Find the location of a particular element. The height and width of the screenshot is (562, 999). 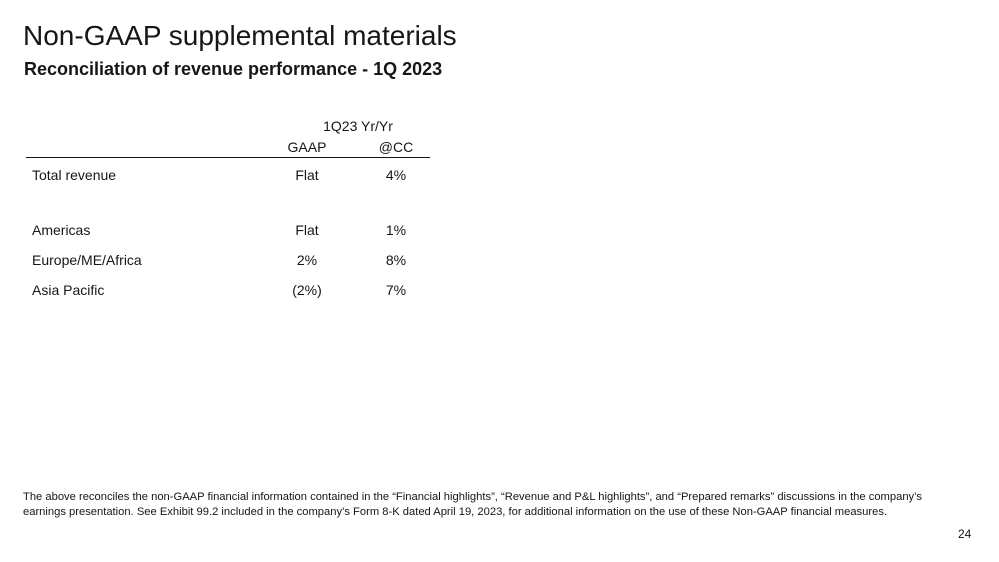

table-row-europe-me-africa: Europe/ME/Africa 2% 8% is located at coordinates (228, 262).